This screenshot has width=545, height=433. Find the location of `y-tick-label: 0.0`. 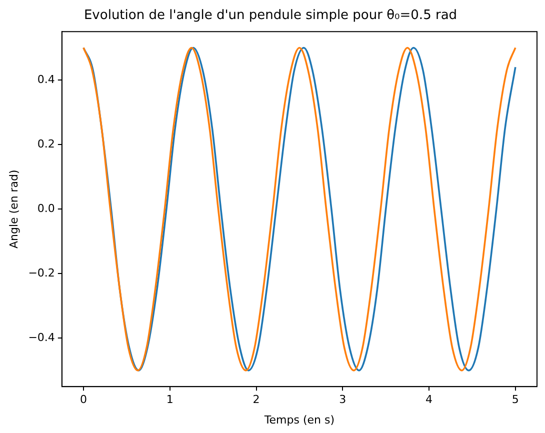

y-tick-label: 0.0 is located at coordinates (46, 208).